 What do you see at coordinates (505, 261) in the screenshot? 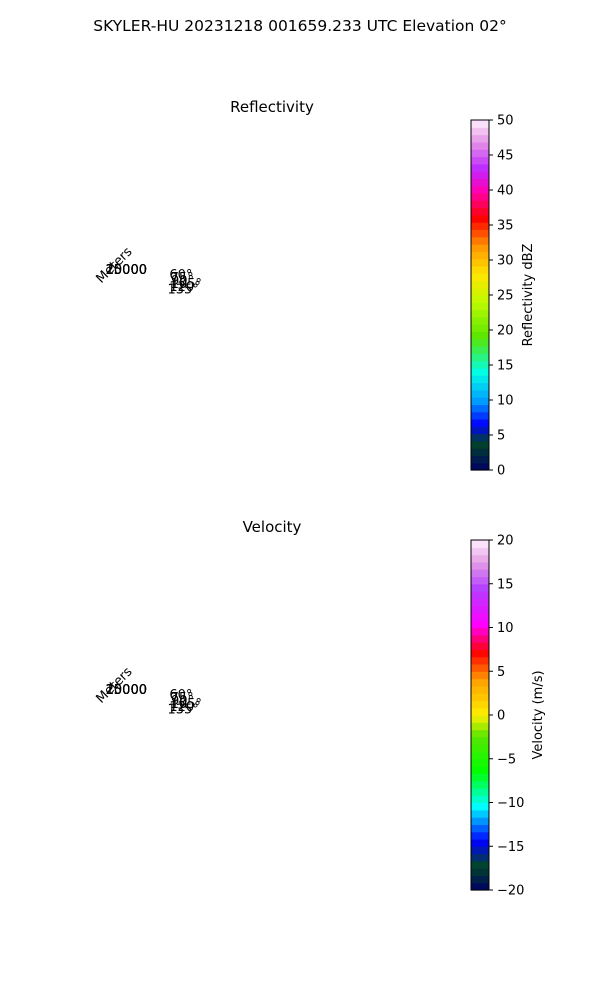
I see `colorbar-tick-label: 30` at bounding box center [505, 261].